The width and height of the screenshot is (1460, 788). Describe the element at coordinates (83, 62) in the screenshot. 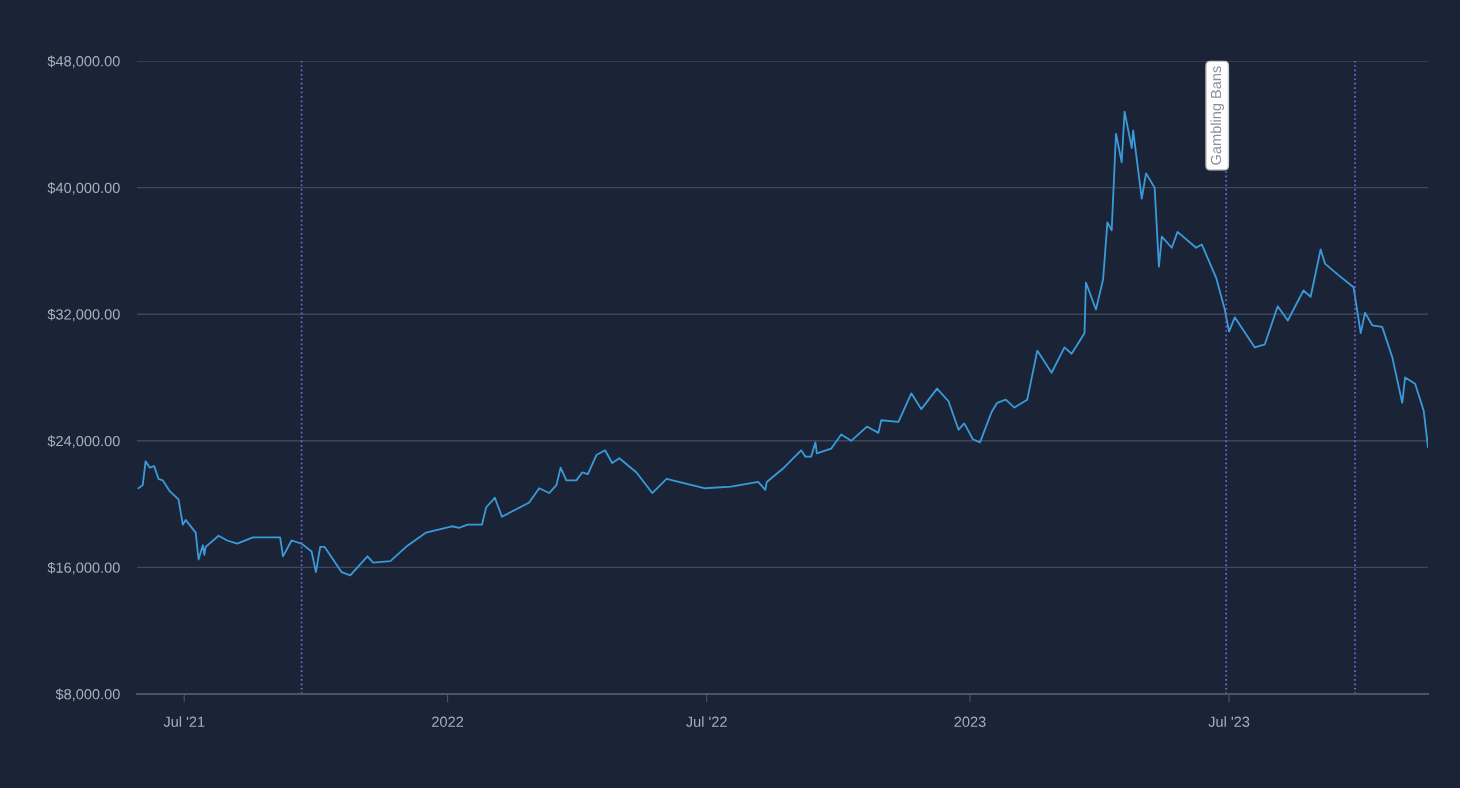

I see `y-tick-label: $48,000.00` at that location.